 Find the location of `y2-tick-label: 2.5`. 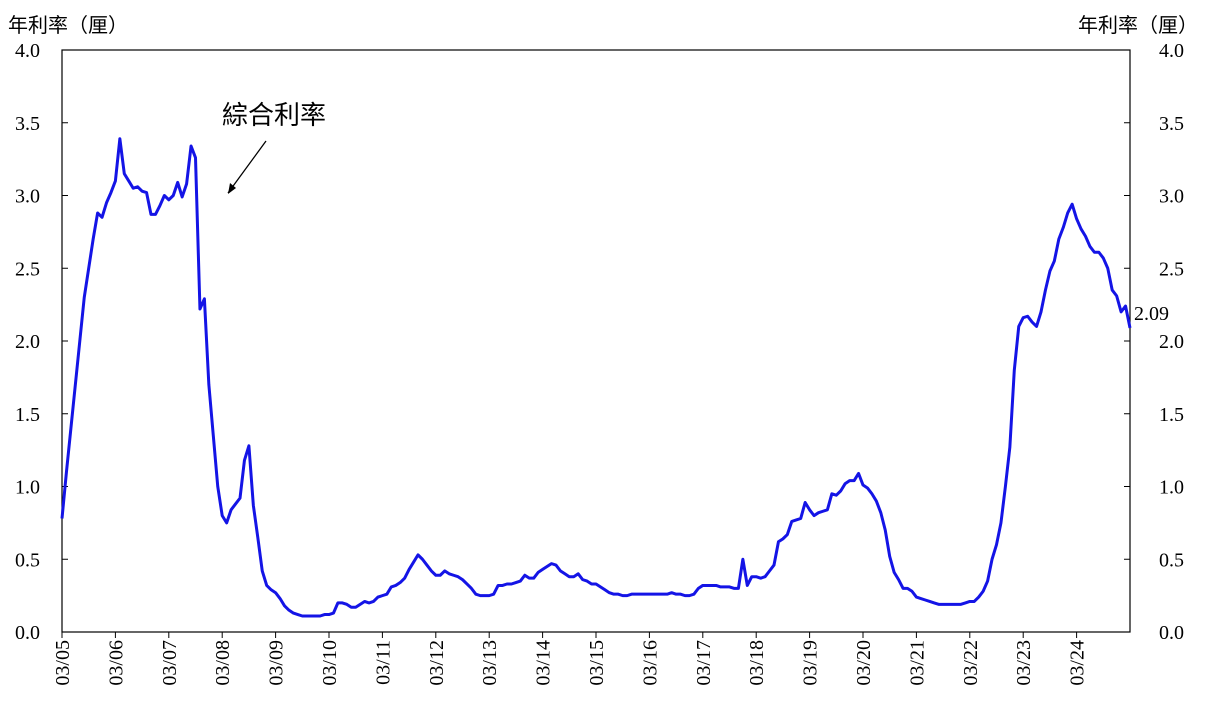

y2-tick-label: 2.5 is located at coordinates (1171, 269).